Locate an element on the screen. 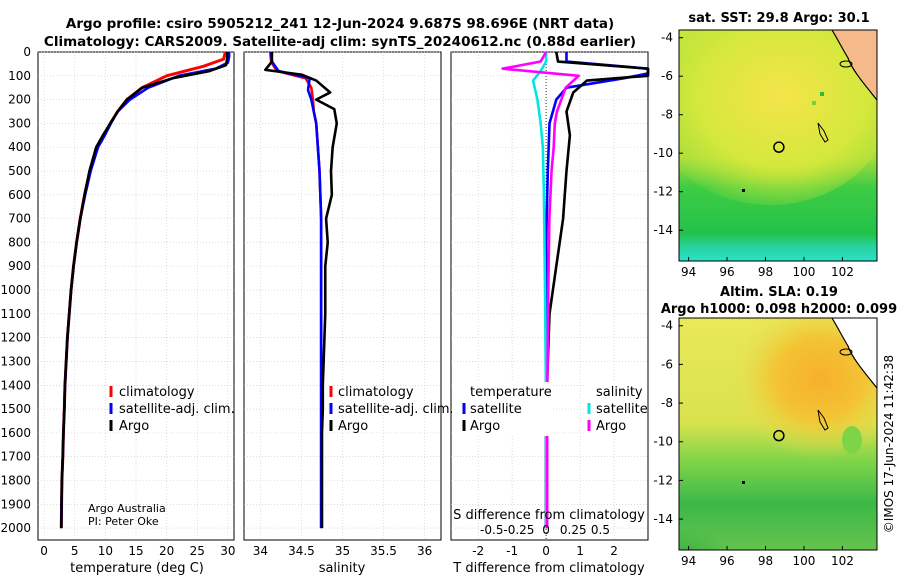 This screenshot has height=580, width=900. salinity-xlabel: salinity is located at coordinates (342, 568).